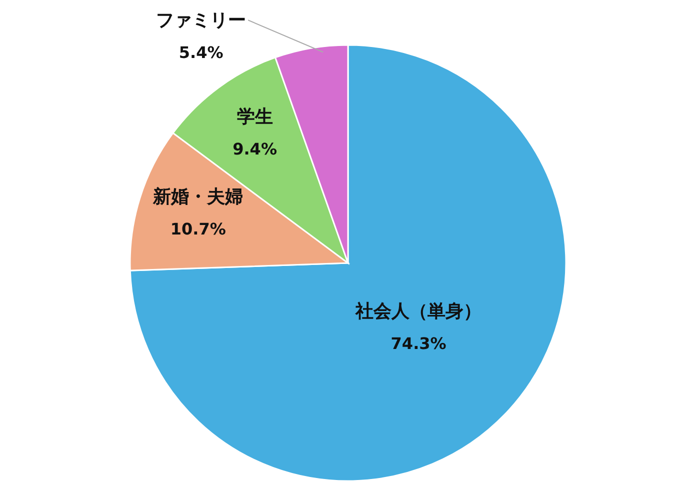  Describe the element at coordinates (198, 228) in the screenshot. I see `data-label: 10.7%` at that location.